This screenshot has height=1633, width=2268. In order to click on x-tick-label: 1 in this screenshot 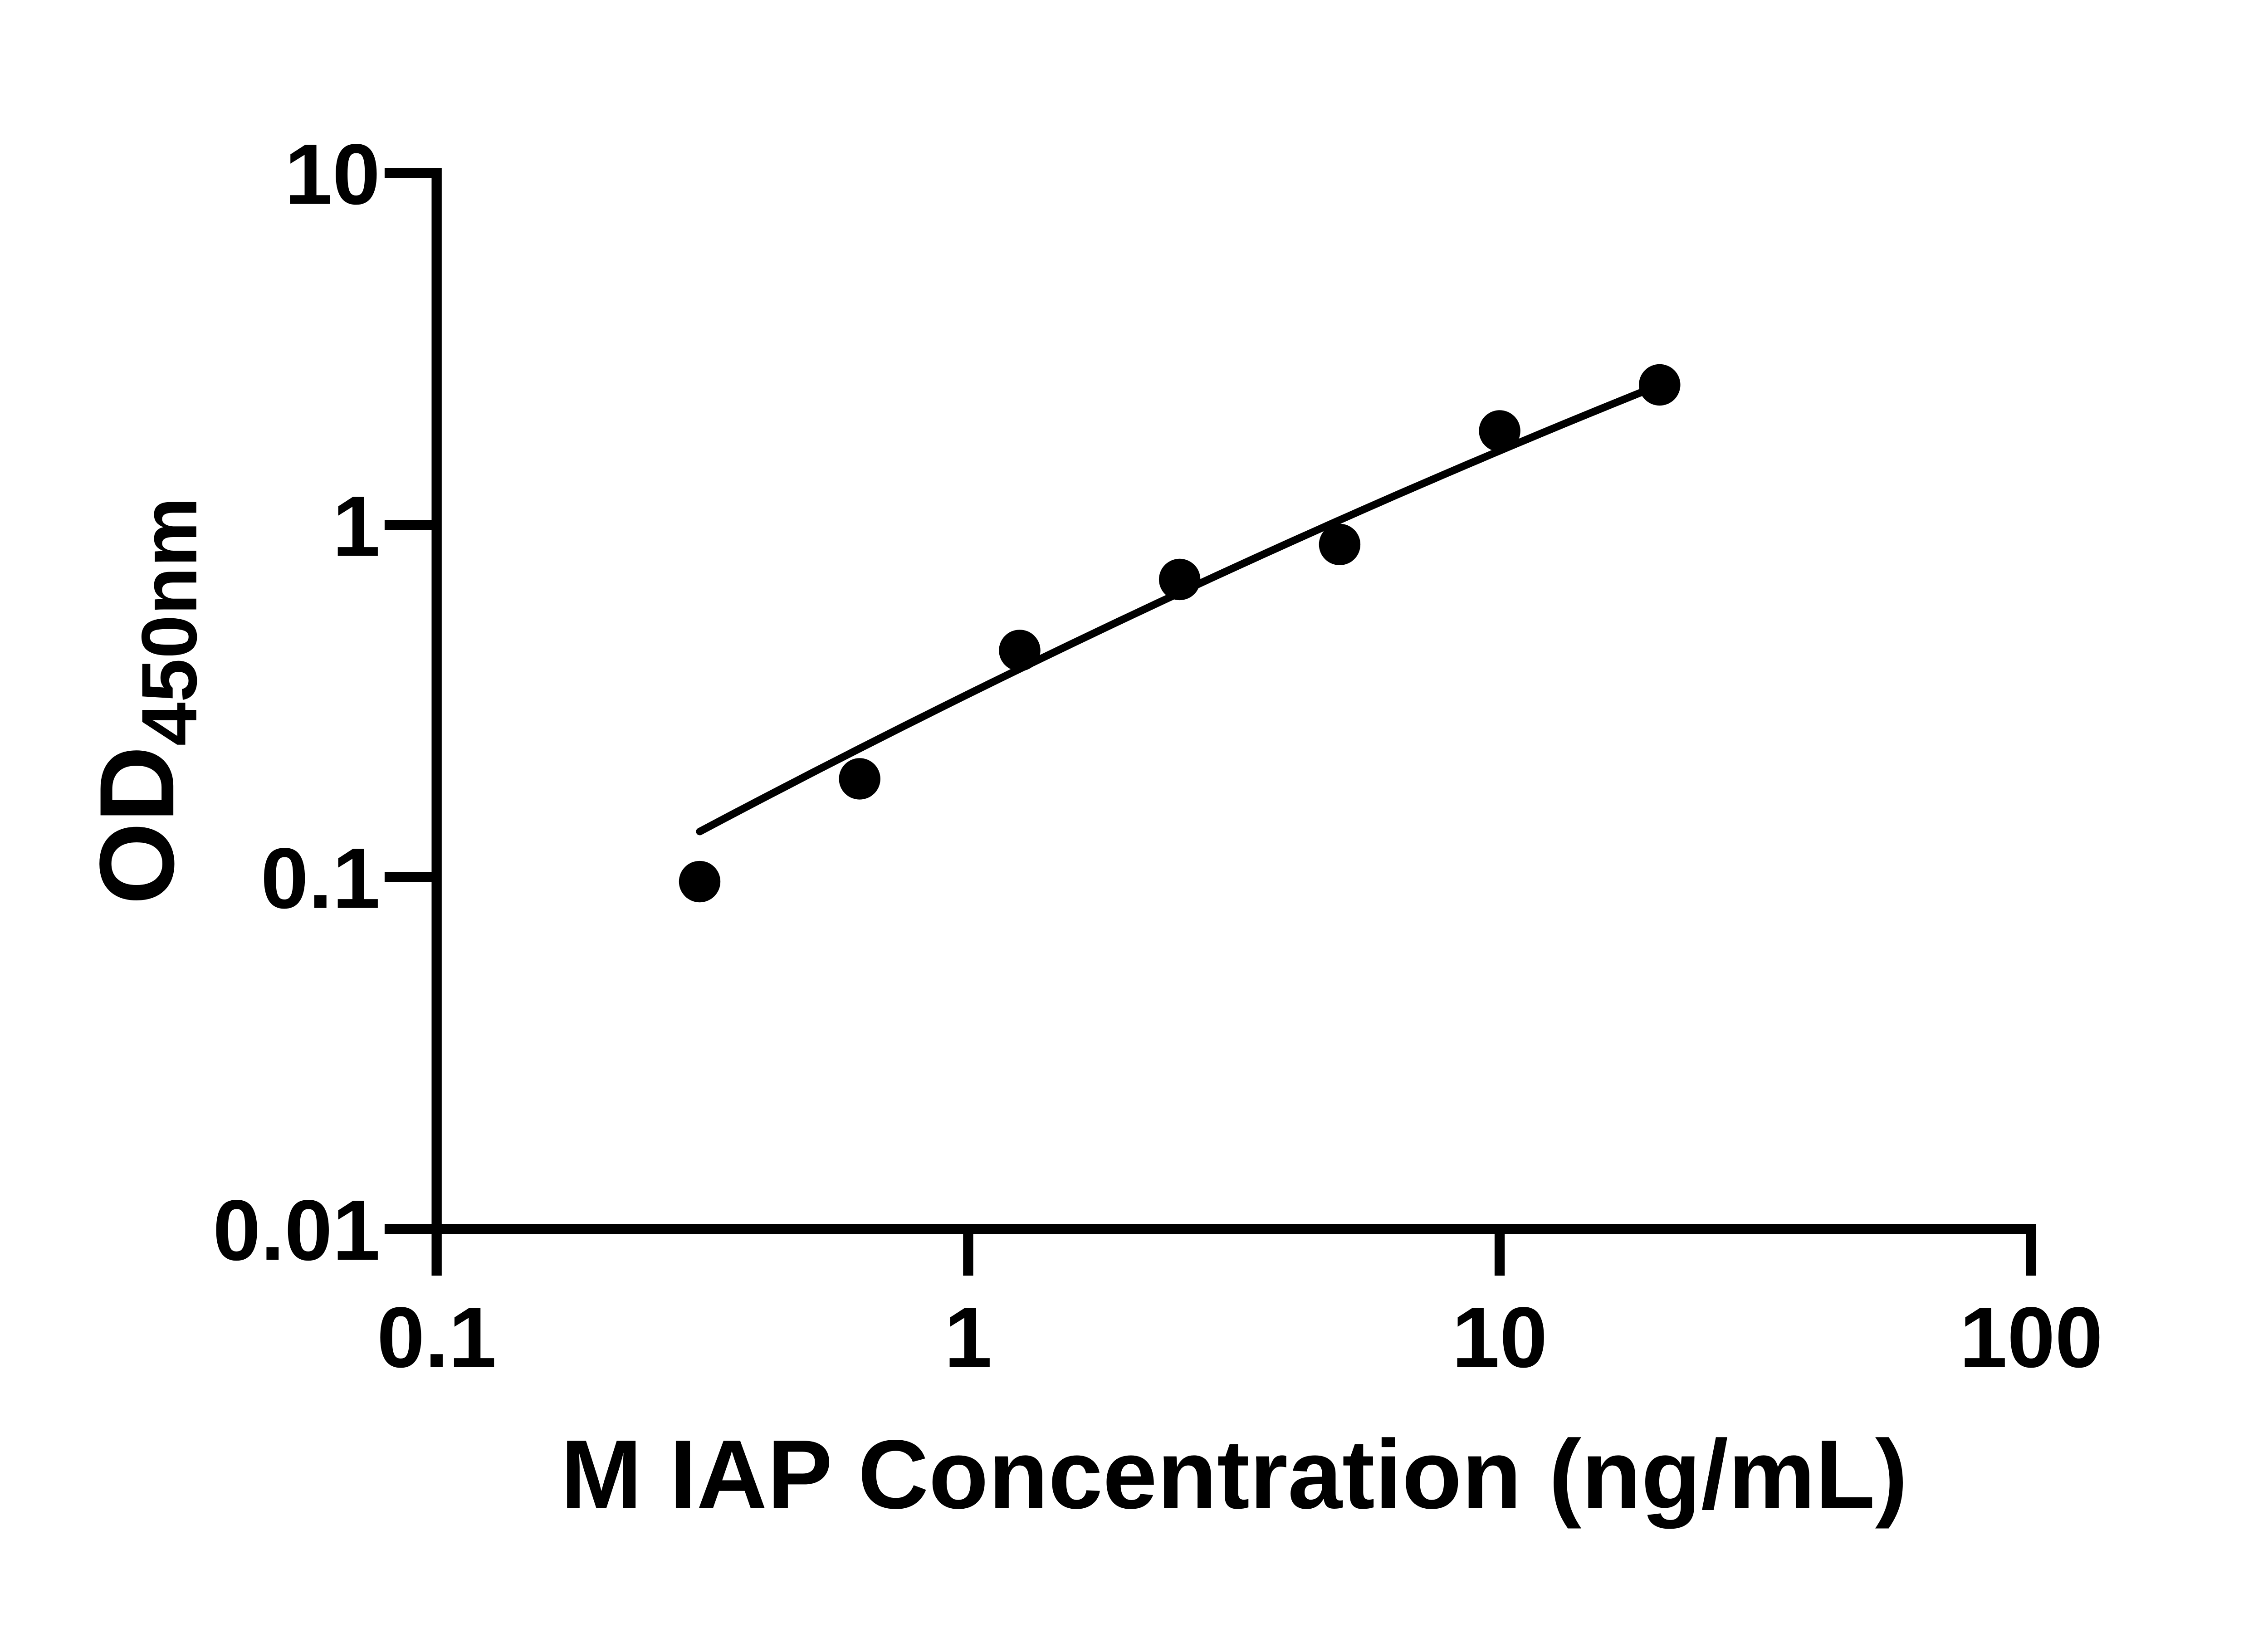, I will do `click(968, 1338)`.